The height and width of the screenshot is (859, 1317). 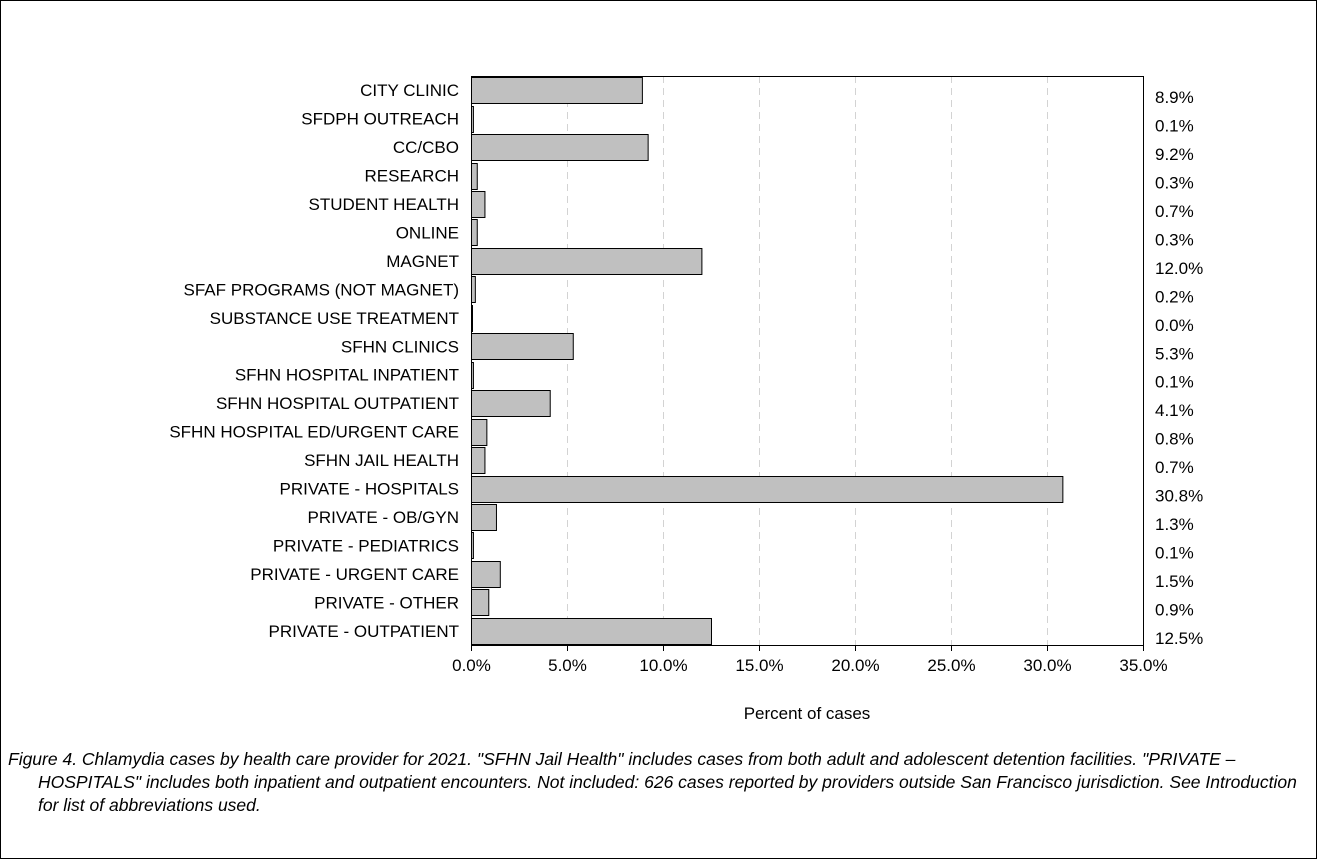 What do you see at coordinates (369, 489) in the screenshot?
I see `category-label: PRIVATE - HOSPITALS` at bounding box center [369, 489].